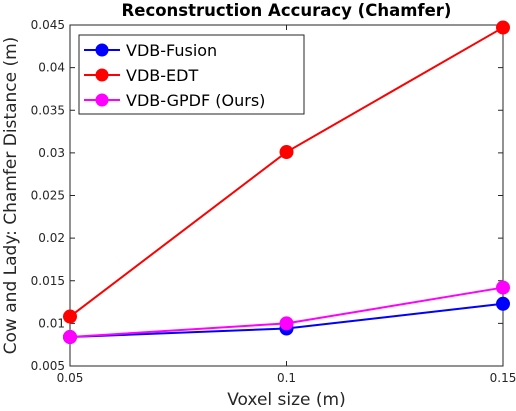  I want to click on y-tick-label: 0.035, so click(48, 110).